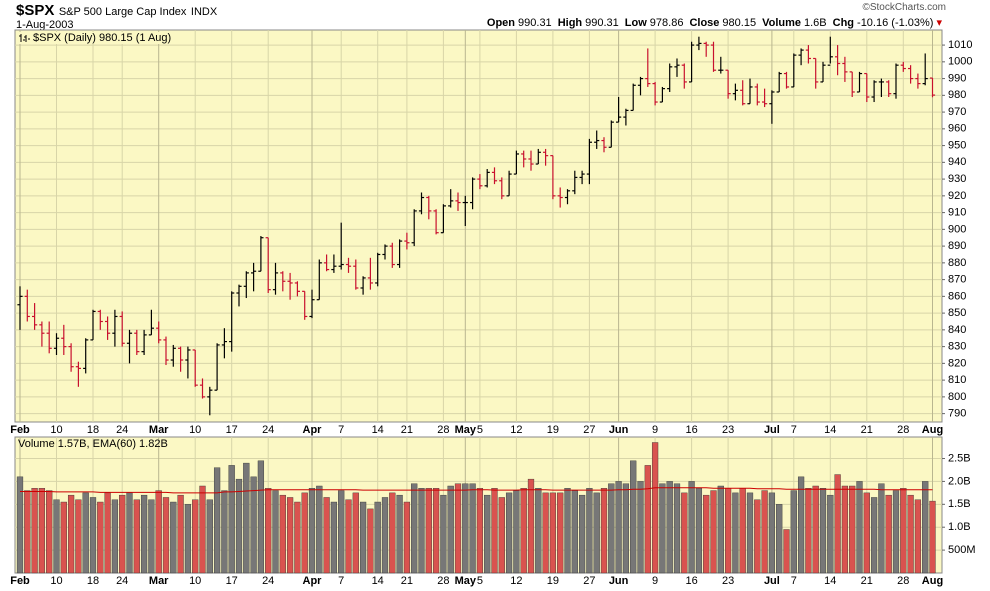 The image size is (990, 591). Describe the element at coordinates (501, 23) in the screenshot. I see `stat-label: Open` at that location.